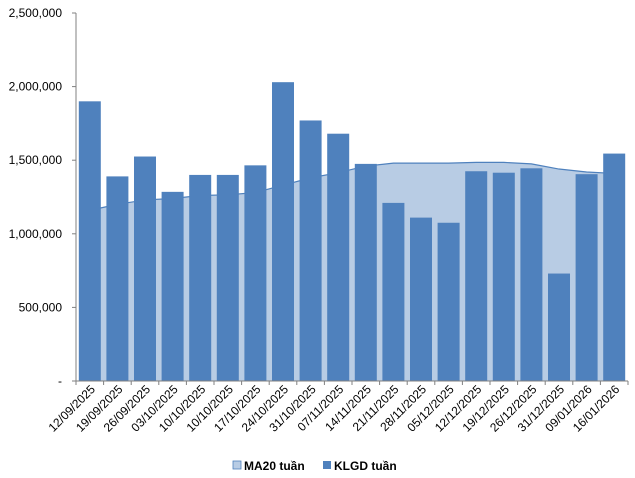  I want to click on y-tick-label: 2,000,000, so click(36, 87).